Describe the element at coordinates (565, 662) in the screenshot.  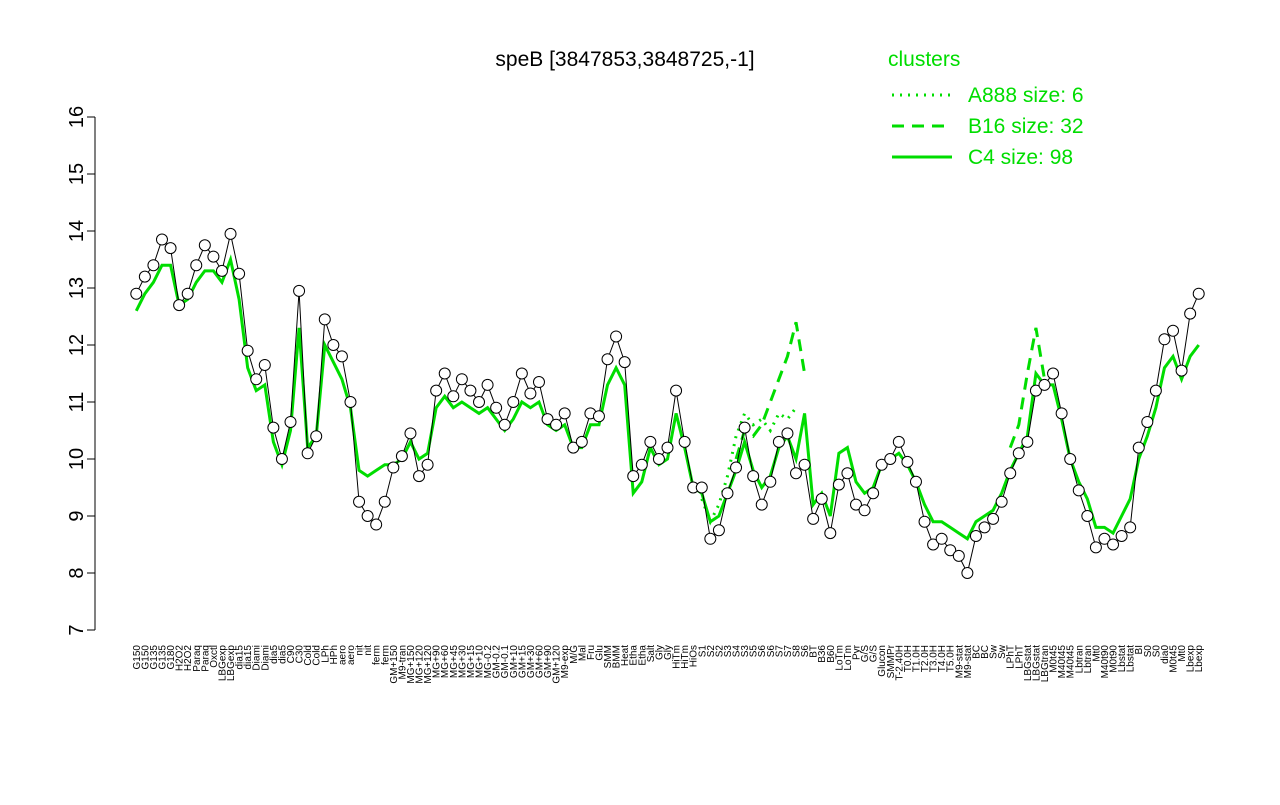
I see `x-tick-label: M9-exp` at that location.